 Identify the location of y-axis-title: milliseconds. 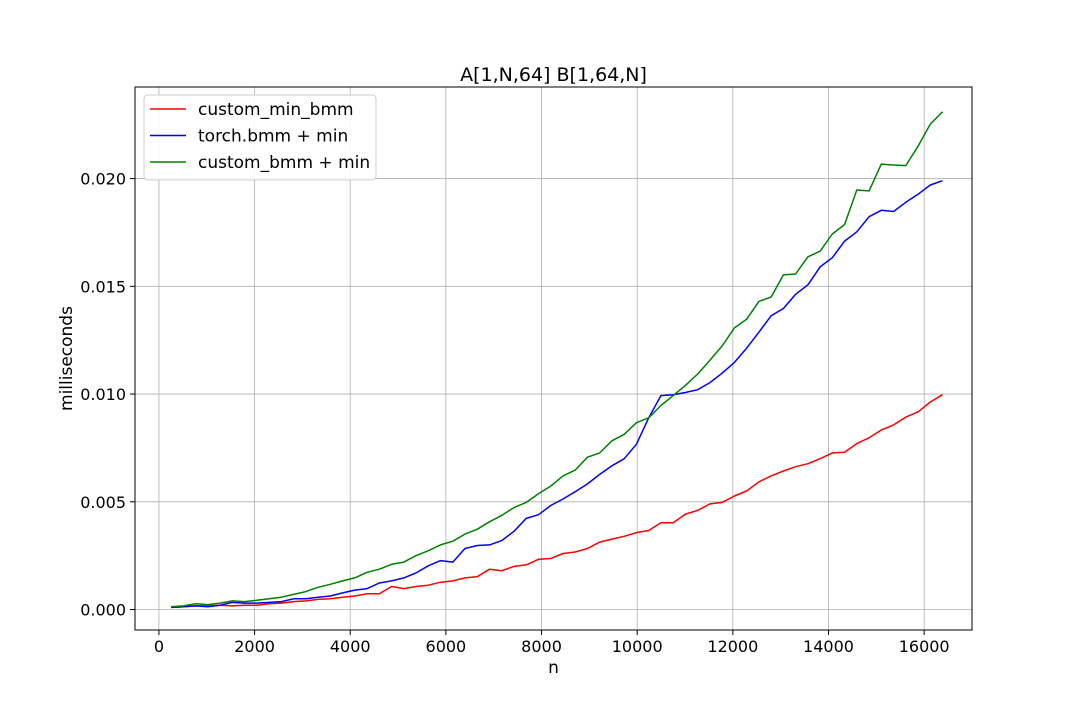
(67, 358).